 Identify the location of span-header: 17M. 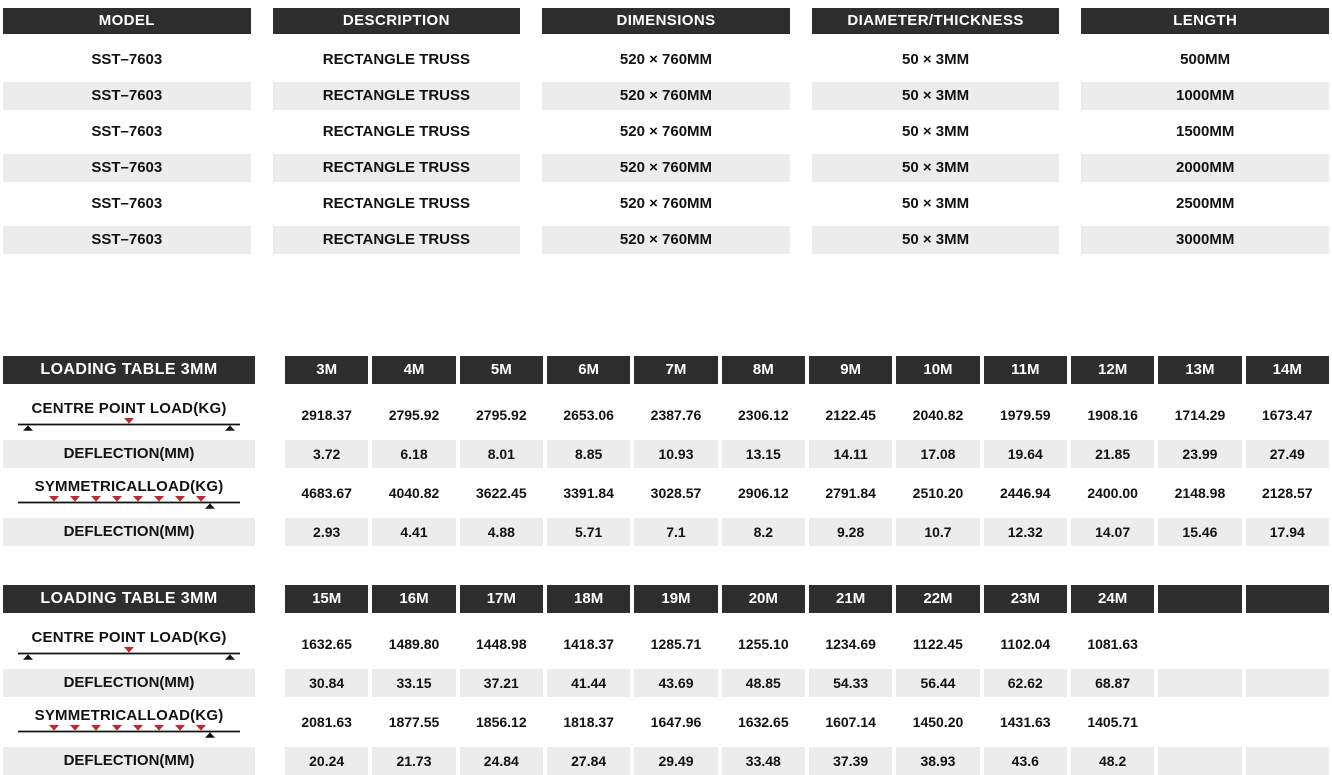
(501, 599).